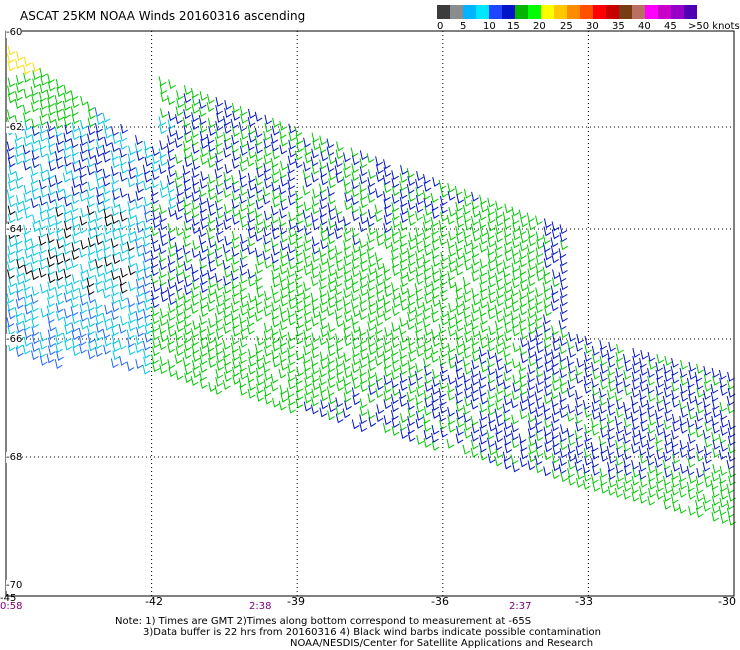  What do you see at coordinates (560, 12) in the screenshot?
I see `colorbar-swatch` at bounding box center [560, 12].